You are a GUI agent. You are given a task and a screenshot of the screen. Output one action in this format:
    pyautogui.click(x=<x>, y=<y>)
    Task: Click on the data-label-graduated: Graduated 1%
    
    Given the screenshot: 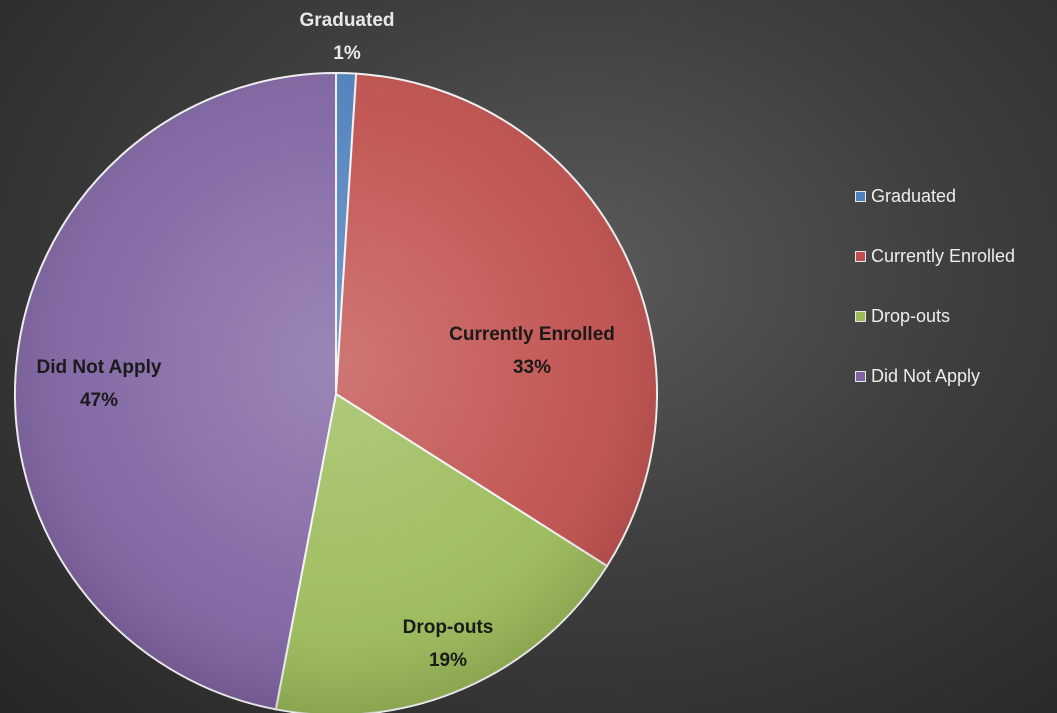 What is the action you would take?
    pyautogui.click(x=346, y=37)
    